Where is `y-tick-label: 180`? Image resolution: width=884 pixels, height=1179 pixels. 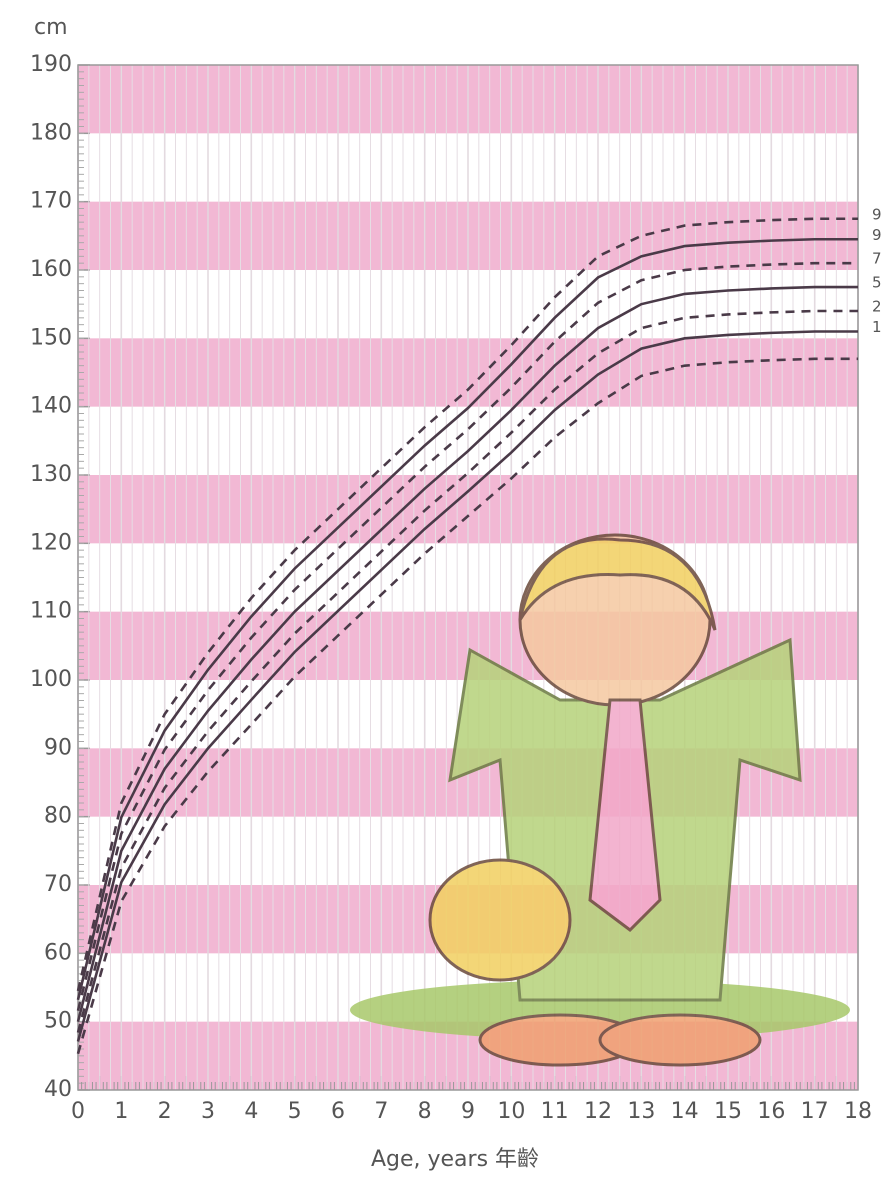 y-tick-label: 180 is located at coordinates (51, 132).